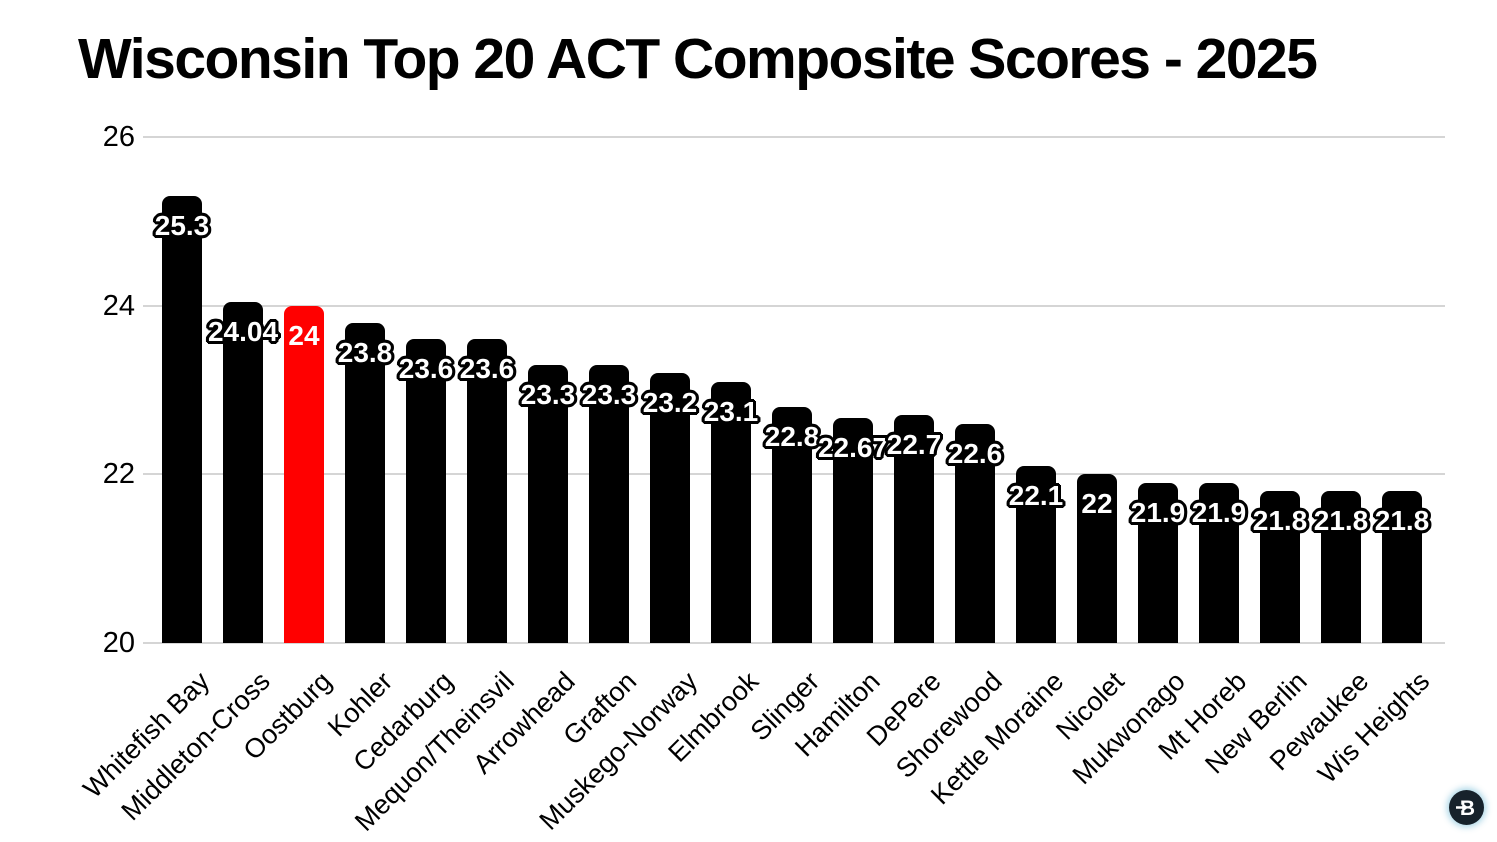 The height and width of the screenshot is (842, 1497). I want to click on bar-value-label-cedarburg: 23.6, so click(426, 369).